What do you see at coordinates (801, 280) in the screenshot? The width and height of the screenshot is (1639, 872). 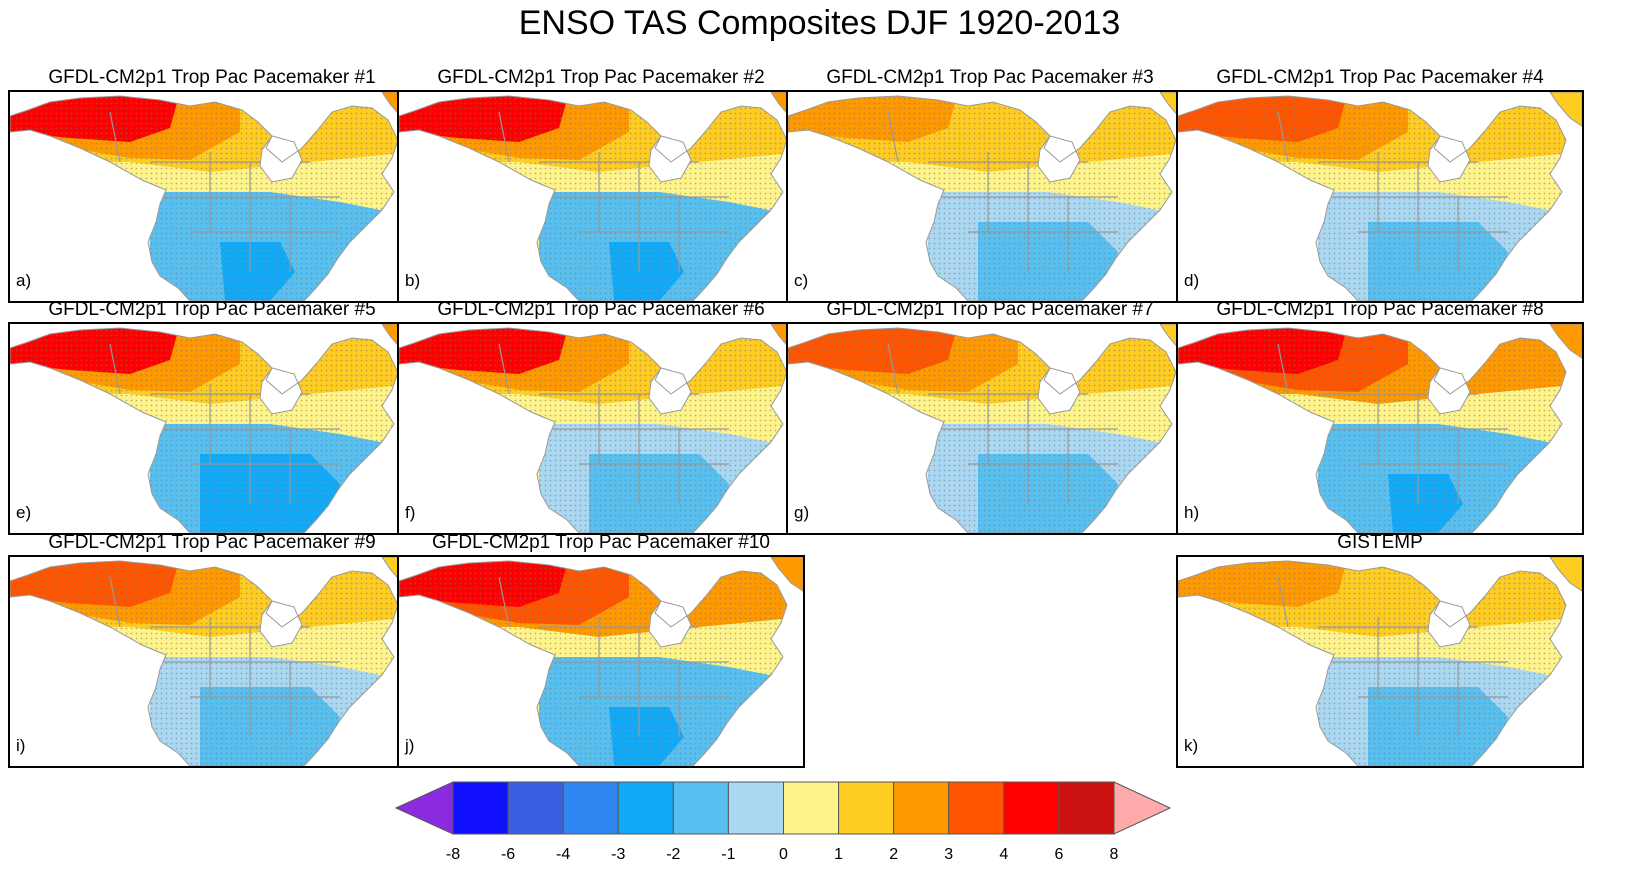 I see `panel-label: c)` at bounding box center [801, 280].